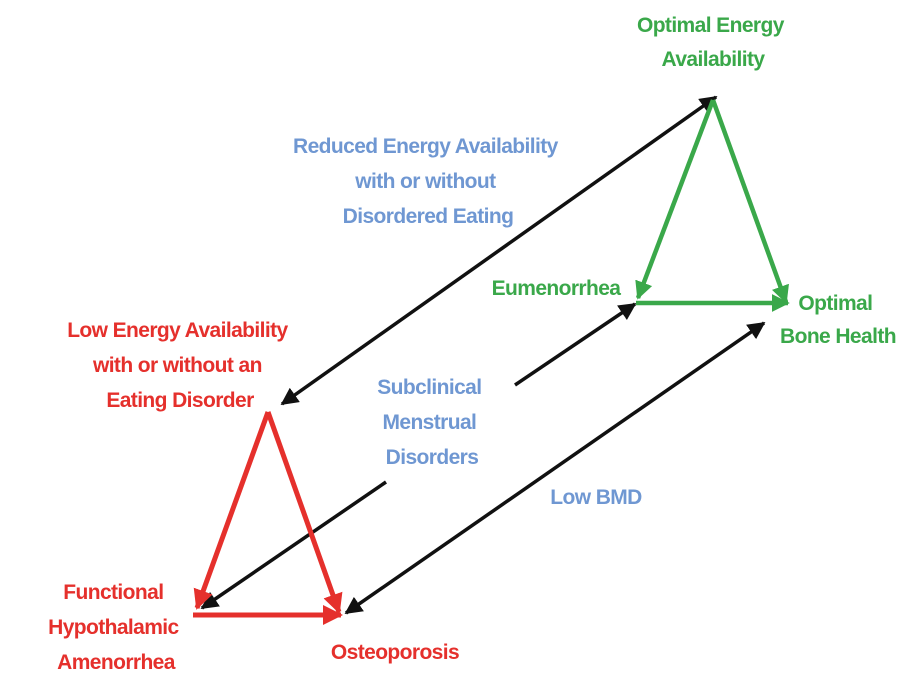  I want to click on label-line: Eumenorrhea, so click(557, 288).